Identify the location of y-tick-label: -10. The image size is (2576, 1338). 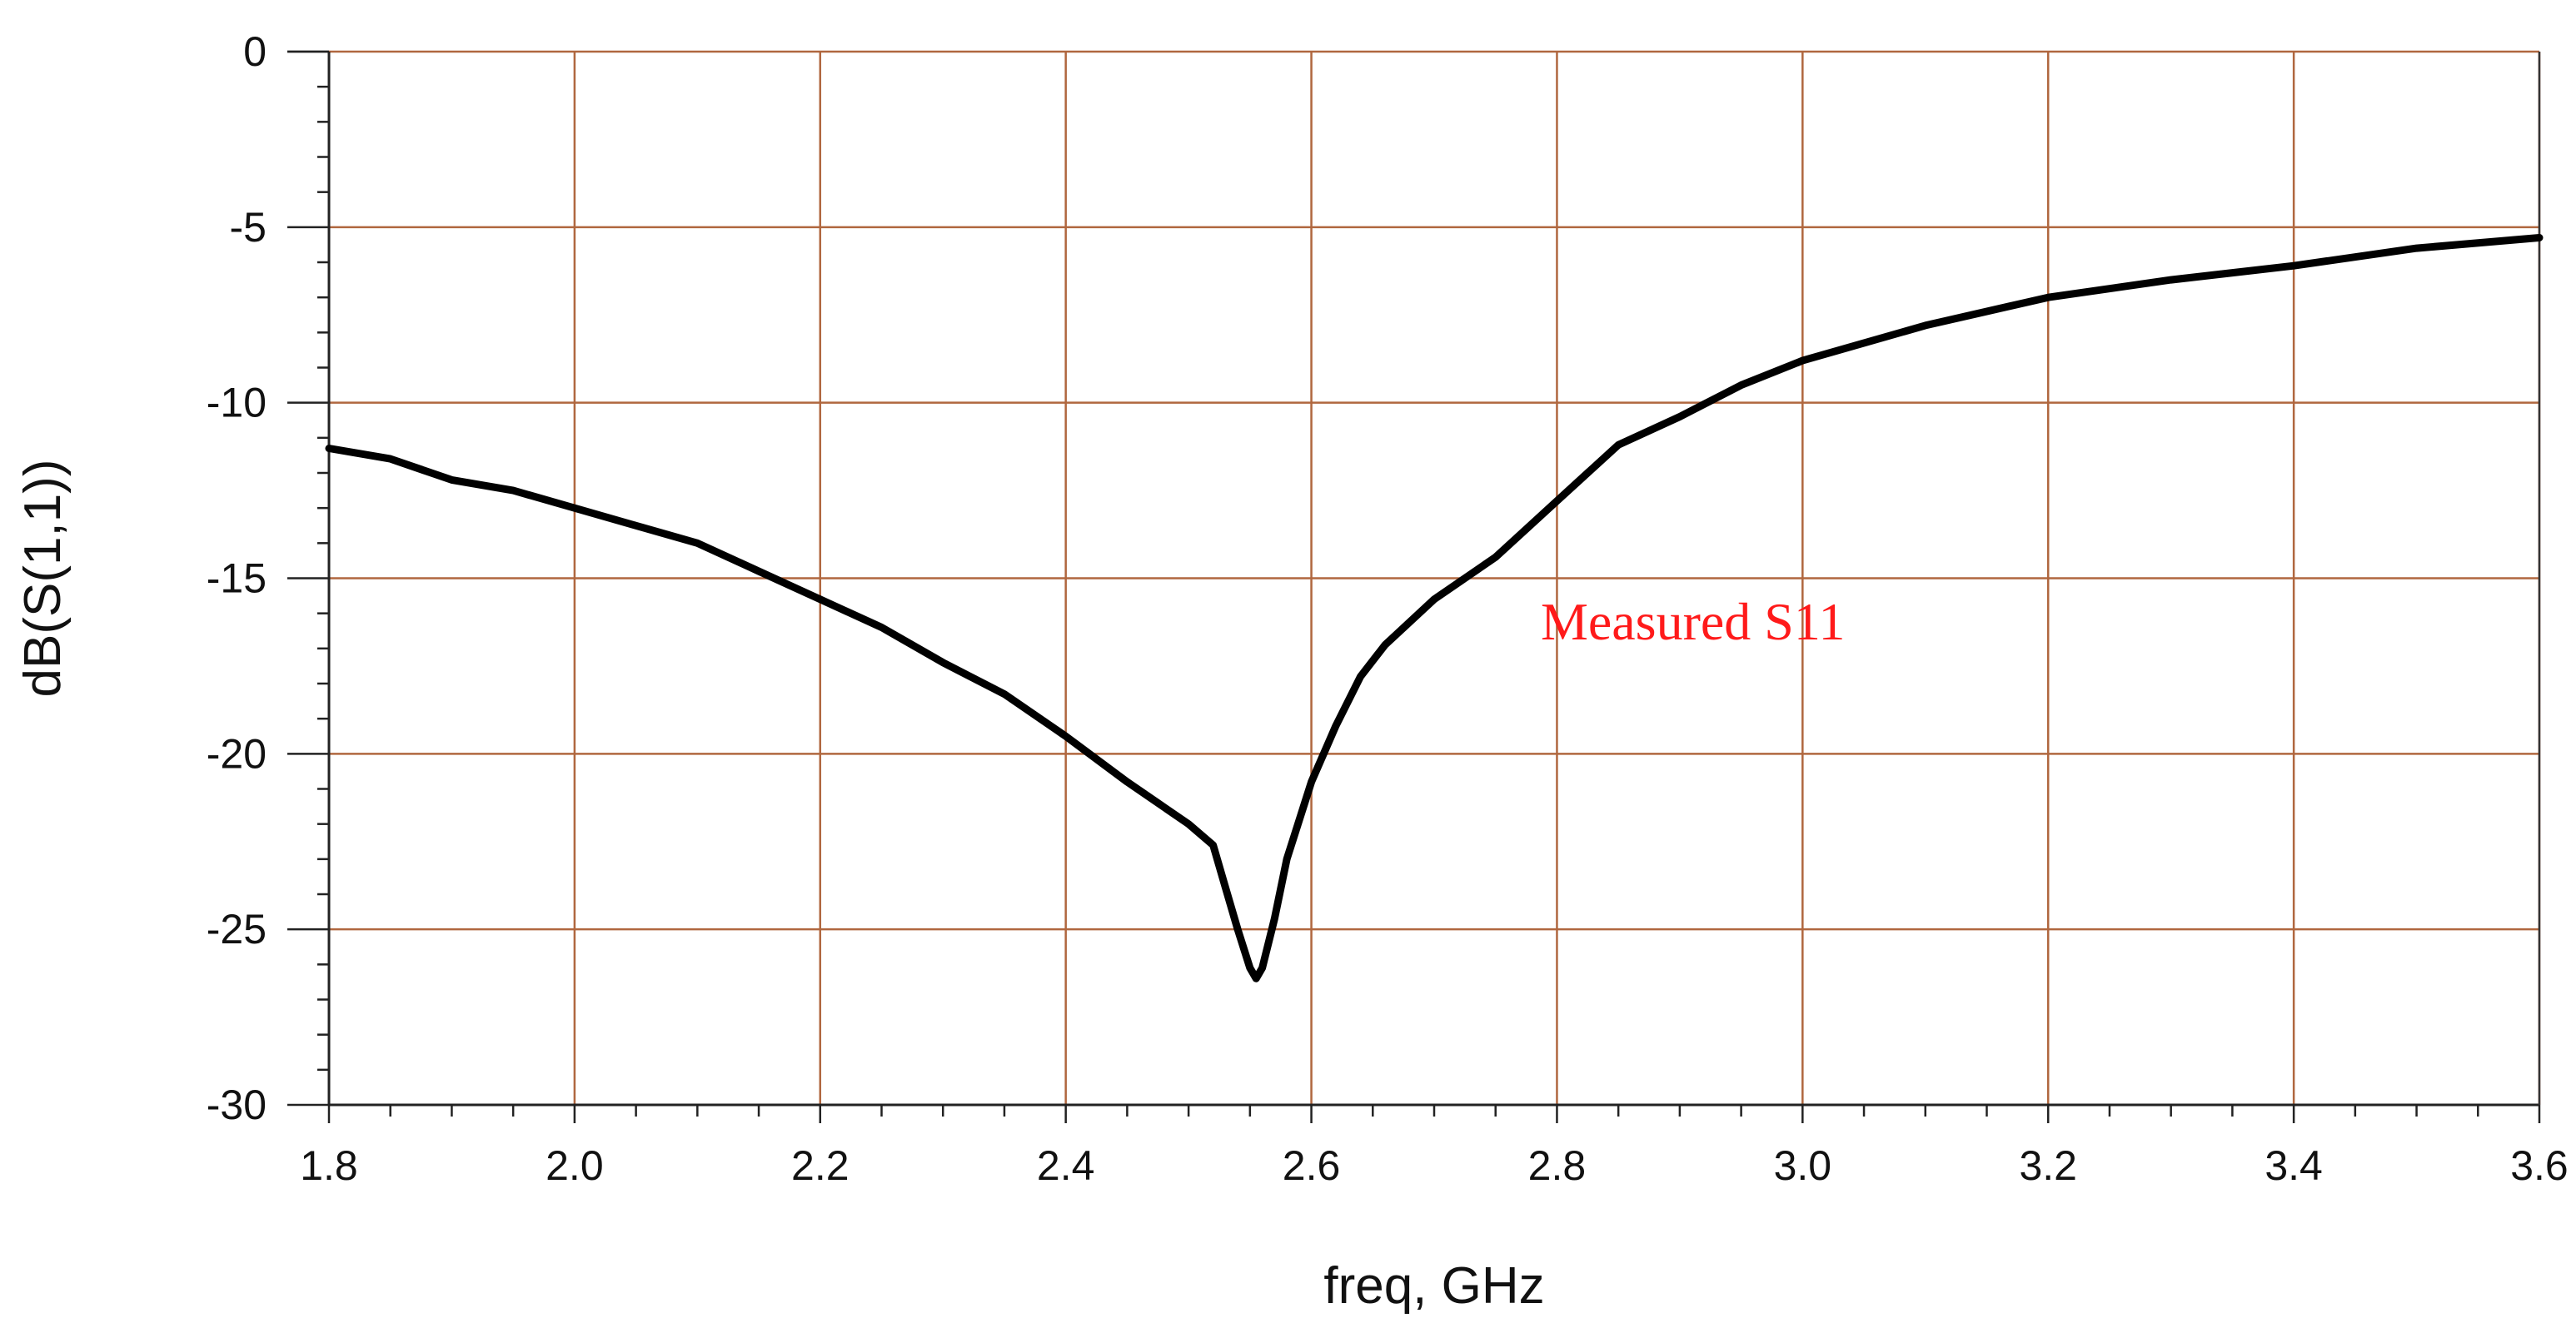
(237, 403).